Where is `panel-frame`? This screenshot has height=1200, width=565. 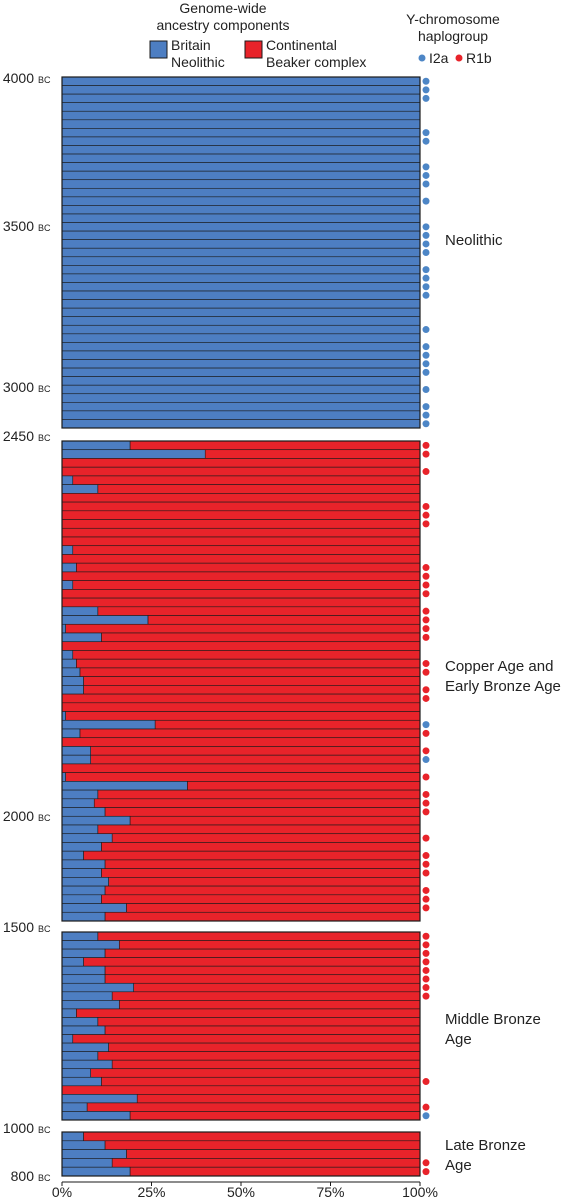
panel-frame is located at coordinates (241, 1154).